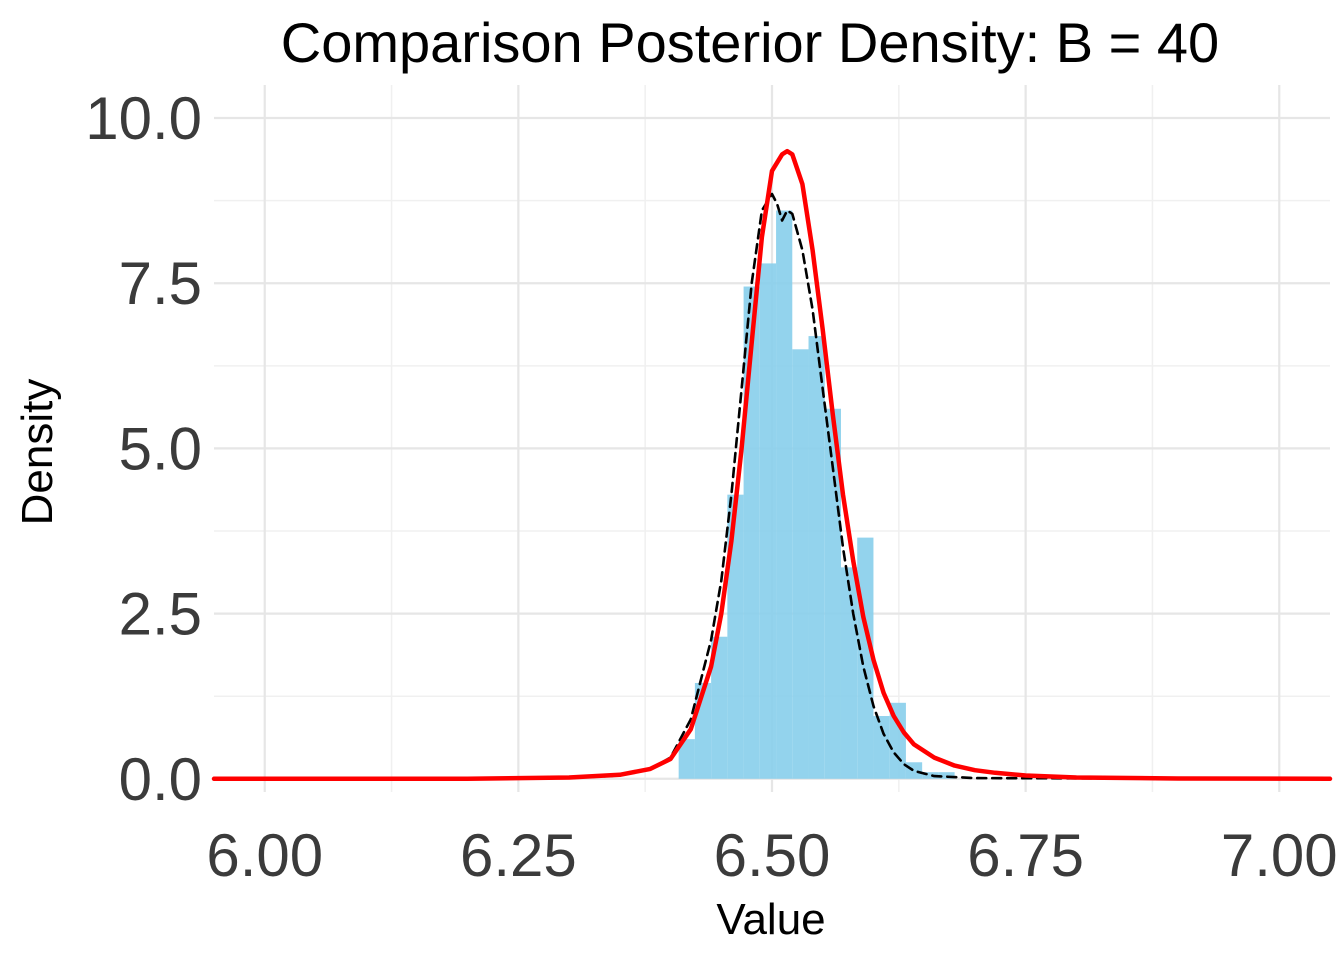  I want to click on x-tick-label: 6.50, so click(772, 855).